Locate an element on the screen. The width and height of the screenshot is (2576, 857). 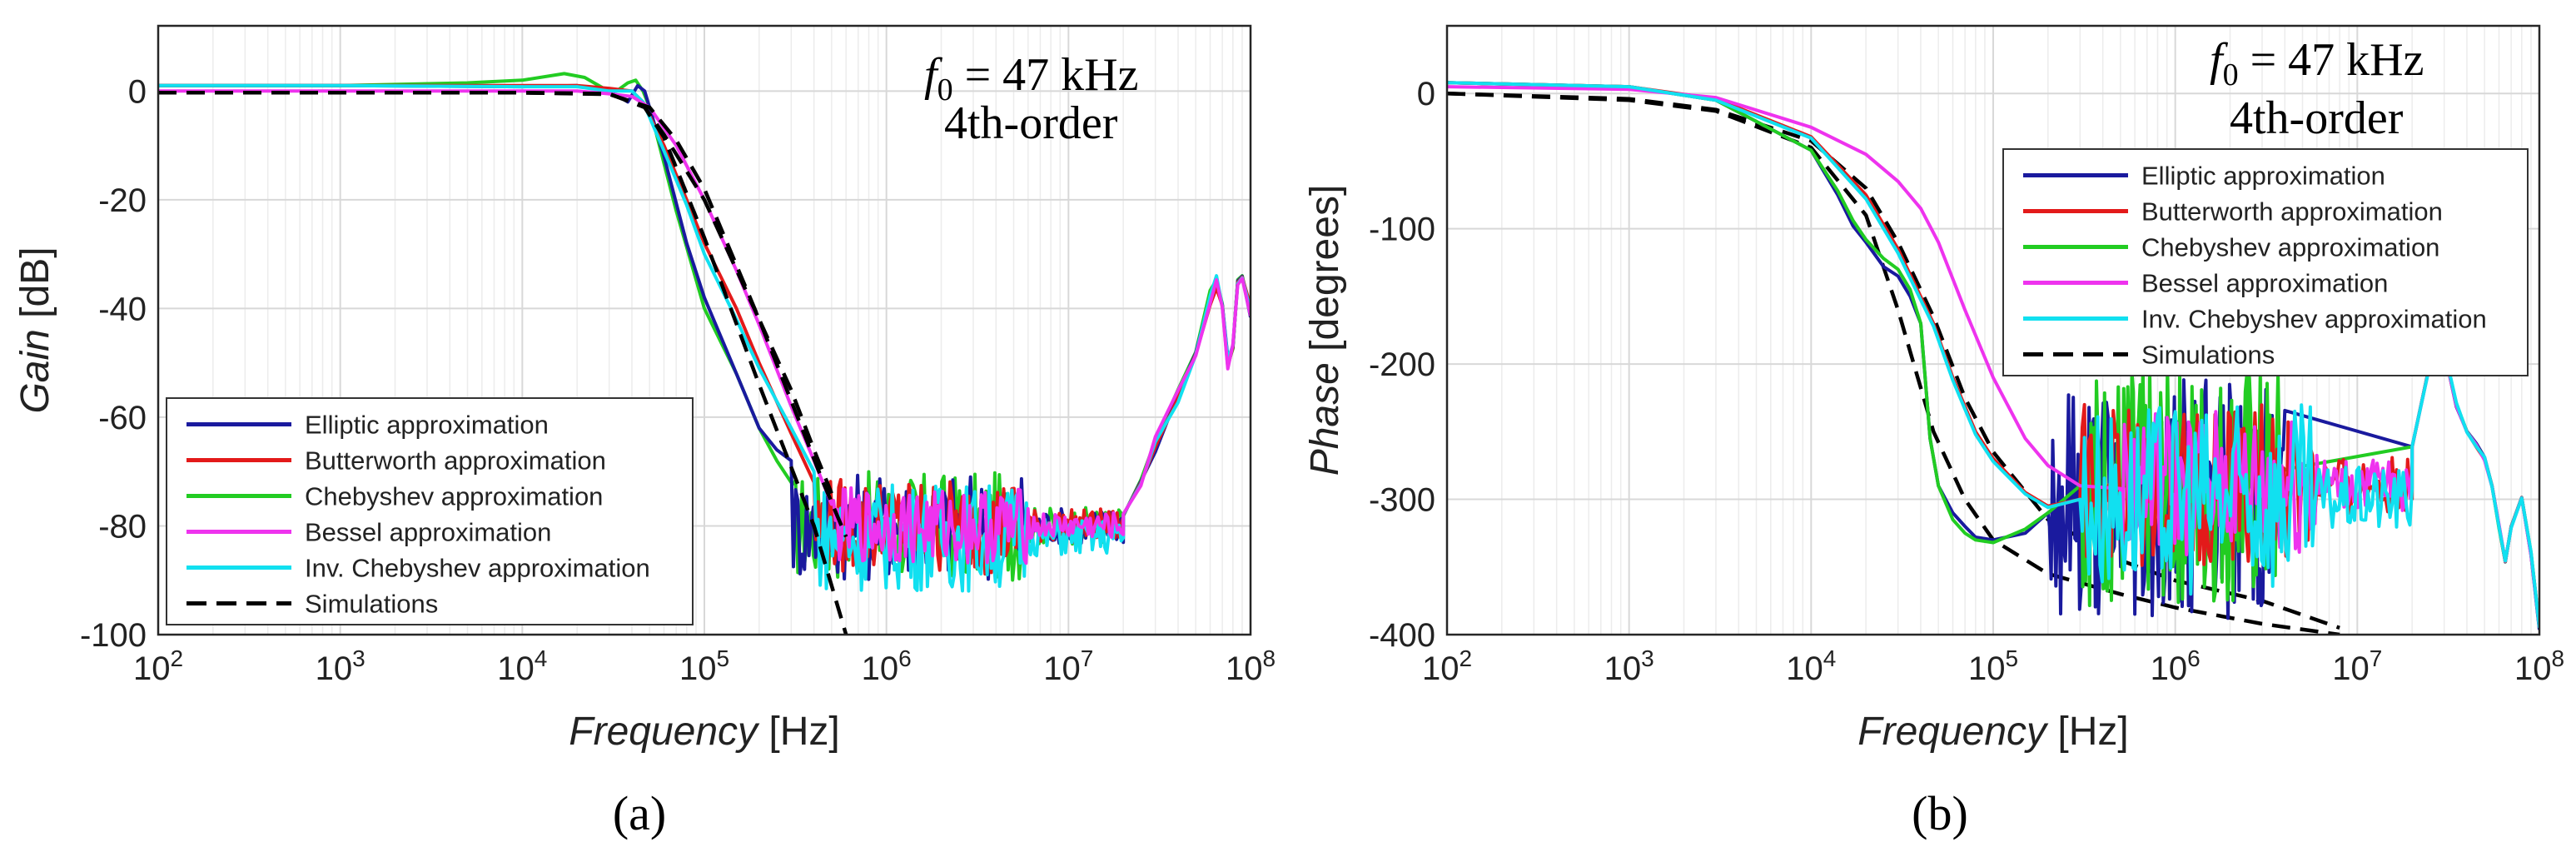
panel-label: (b) is located at coordinates (1940, 813).